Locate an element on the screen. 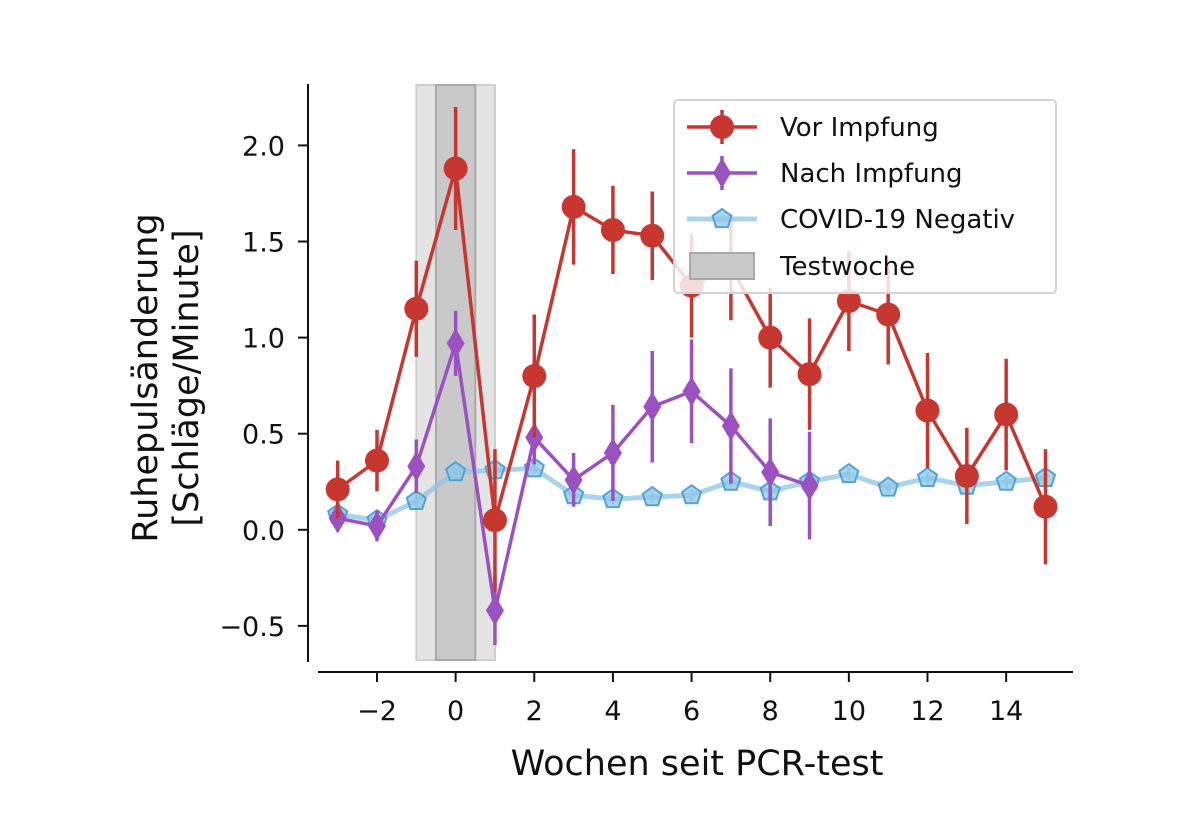 Image resolution: width=1200 pixels, height=817 pixels. x-tick-label: 10 is located at coordinates (849, 711).